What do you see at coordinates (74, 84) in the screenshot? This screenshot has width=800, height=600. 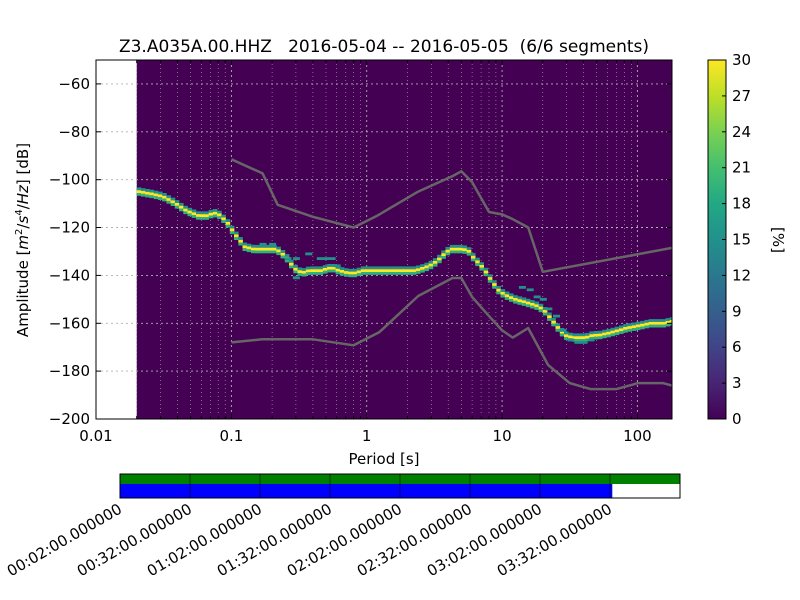 I see `y-tick-label: −60` at bounding box center [74, 84].